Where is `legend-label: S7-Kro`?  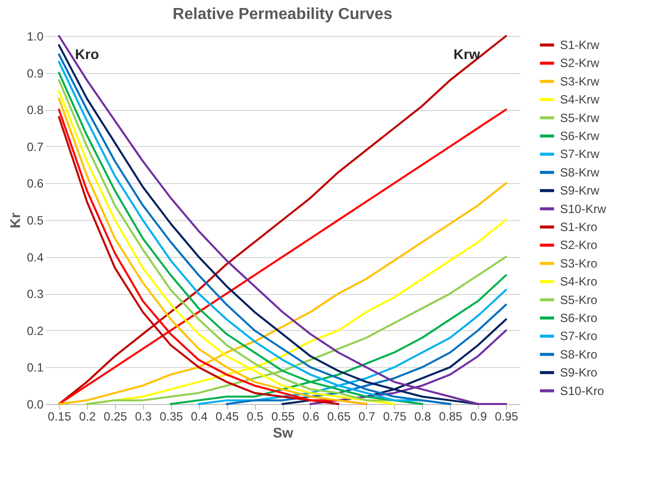
legend-label: S7-Kro is located at coordinates (579, 336).